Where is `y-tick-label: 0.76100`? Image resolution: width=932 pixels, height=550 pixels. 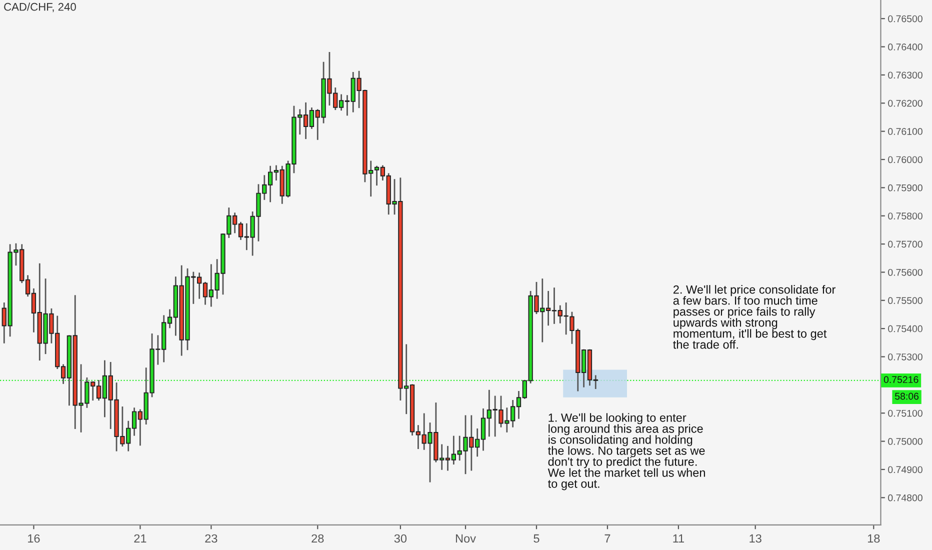
y-tick-label: 0.76100 is located at coordinates (905, 131).